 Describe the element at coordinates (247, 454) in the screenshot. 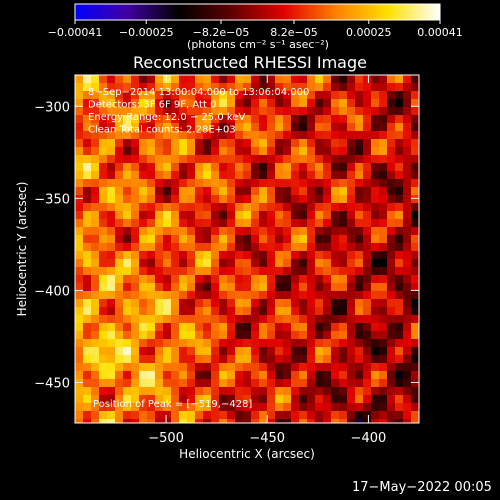

I see `x-axis-label: Heliocentric X (arcsec)` at that location.